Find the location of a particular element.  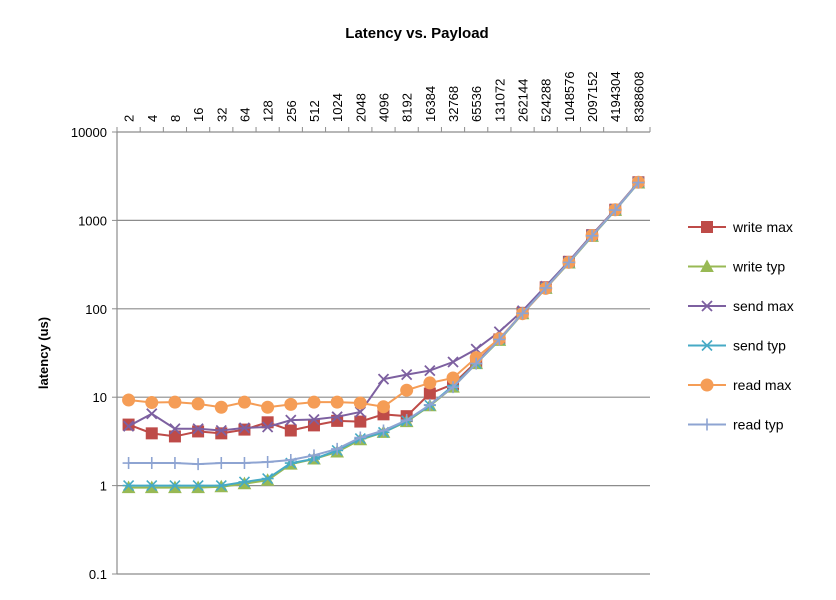

x-tick-label: 8 is located at coordinates (175, 118).